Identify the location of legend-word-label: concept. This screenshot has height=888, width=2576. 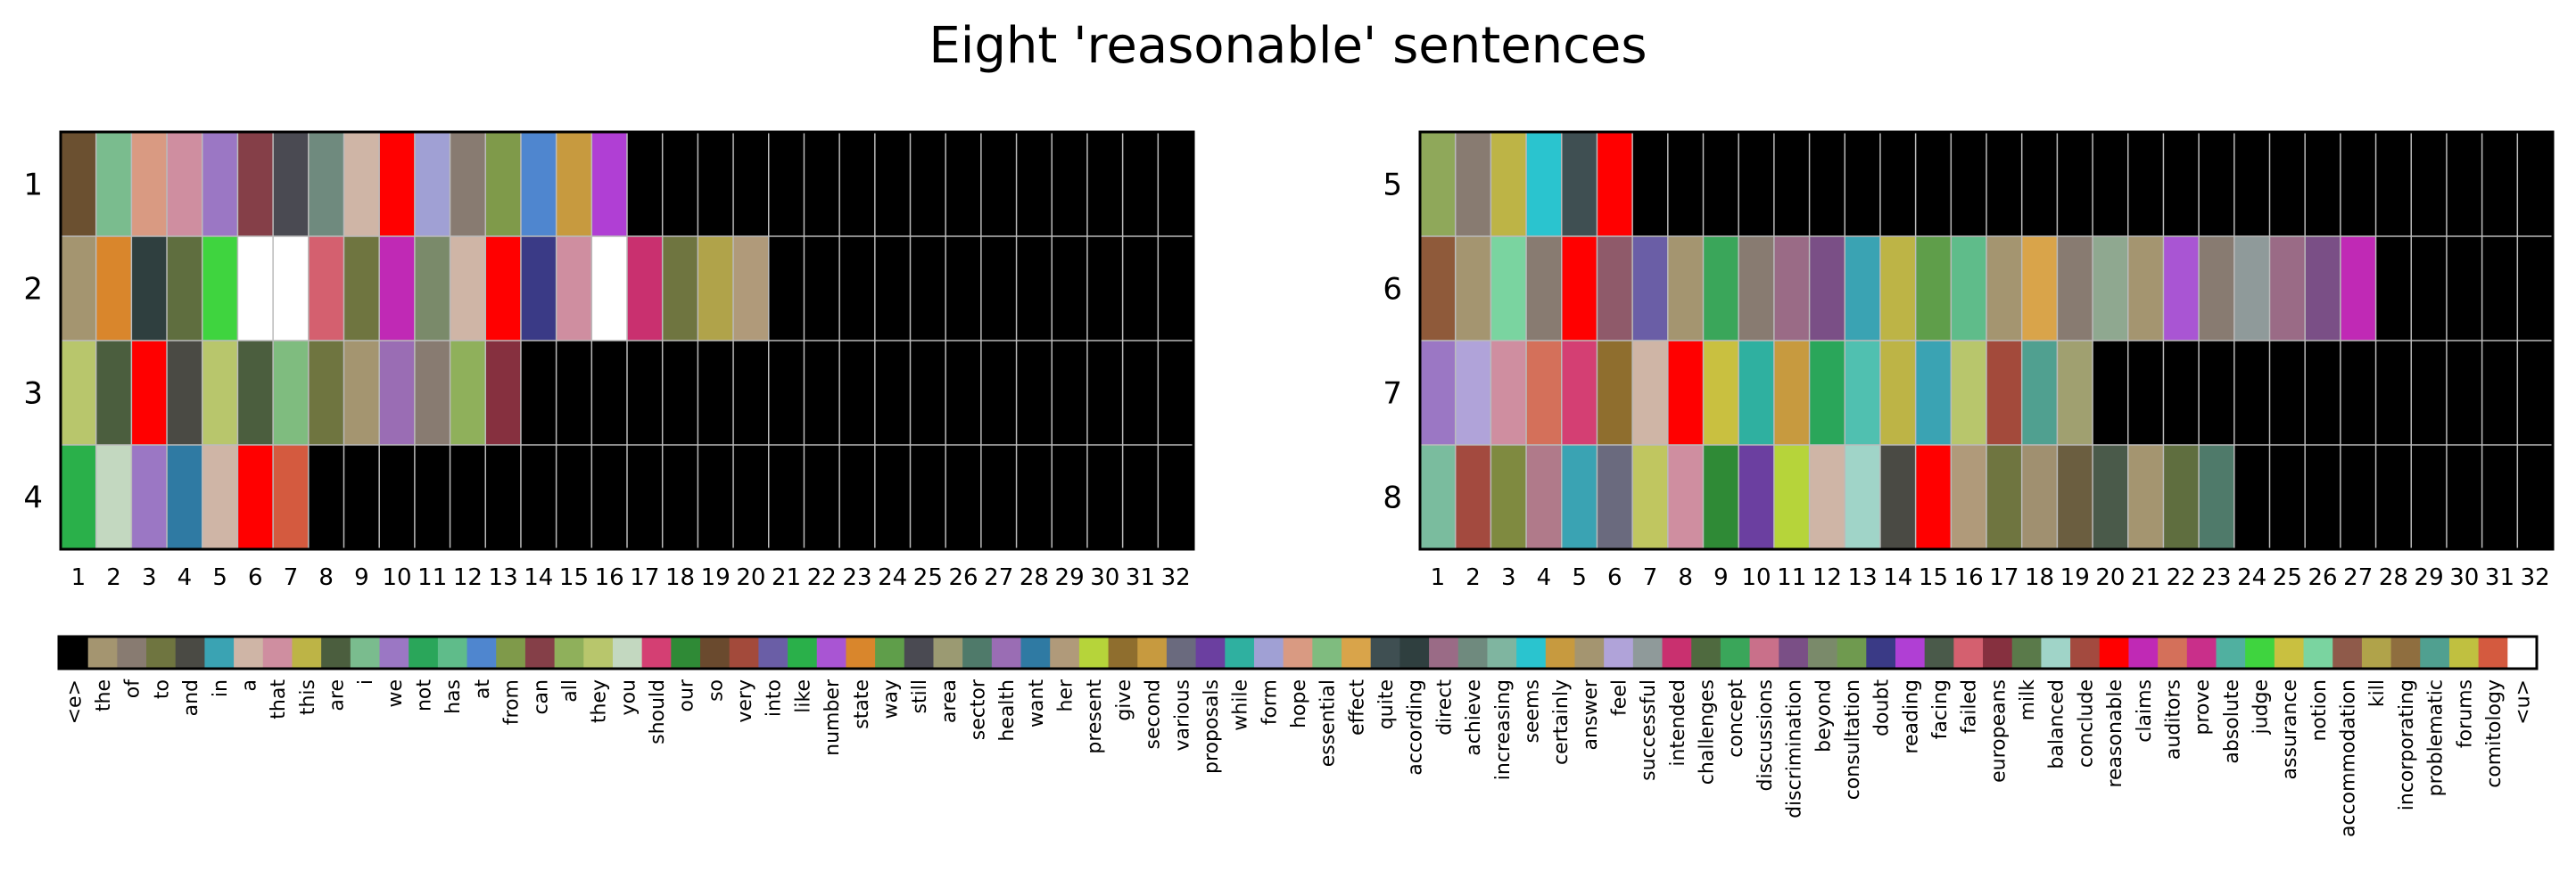
(1736, 719).